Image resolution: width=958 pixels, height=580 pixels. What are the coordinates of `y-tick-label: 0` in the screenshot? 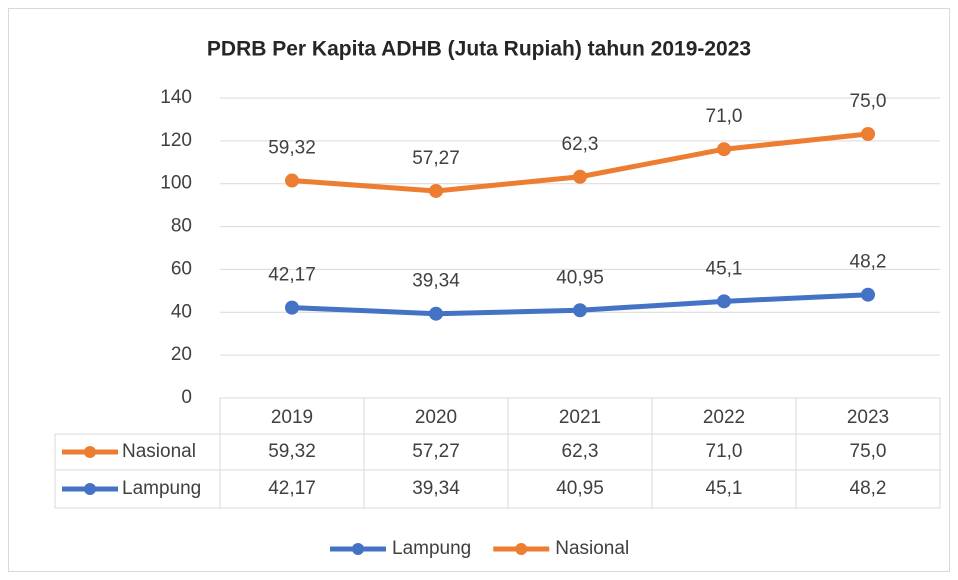 It's located at (186, 397).